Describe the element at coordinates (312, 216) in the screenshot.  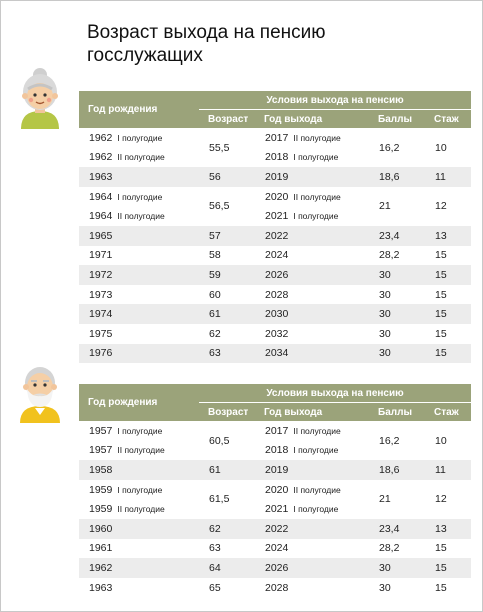
I see `exit-cell: 2021 I полугодие` at that location.